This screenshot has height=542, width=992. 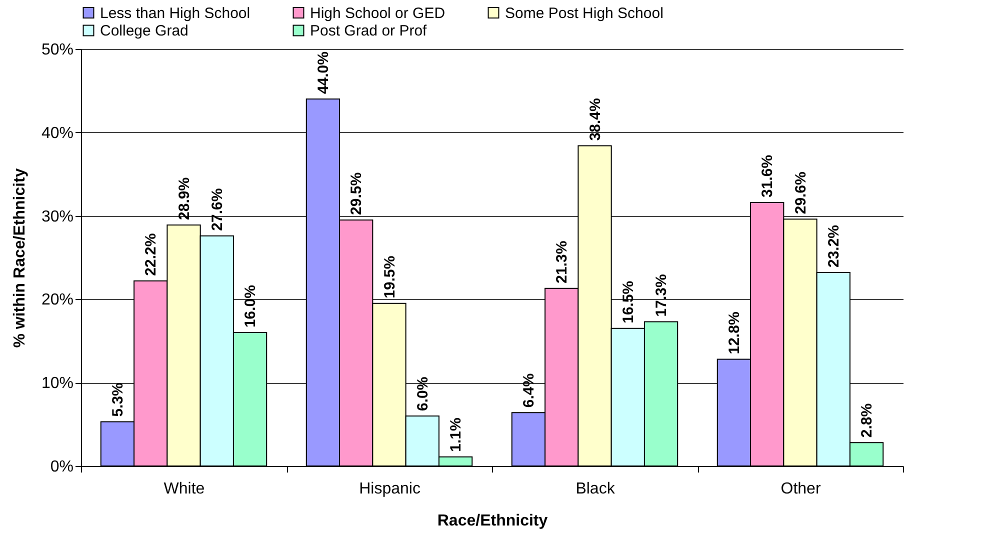 I want to click on data-label: 21.3%, so click(x=562, y=262).